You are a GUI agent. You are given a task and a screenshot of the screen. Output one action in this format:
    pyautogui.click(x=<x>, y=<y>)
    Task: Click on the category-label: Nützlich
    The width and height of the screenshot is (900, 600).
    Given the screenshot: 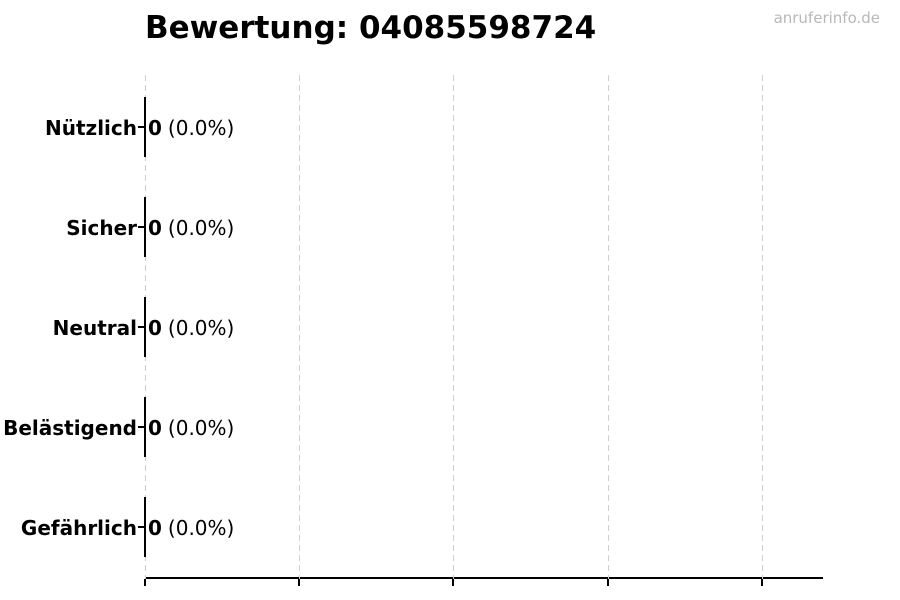 What is the action you would take?
    pyautogui.click(x=91, y=128)
    